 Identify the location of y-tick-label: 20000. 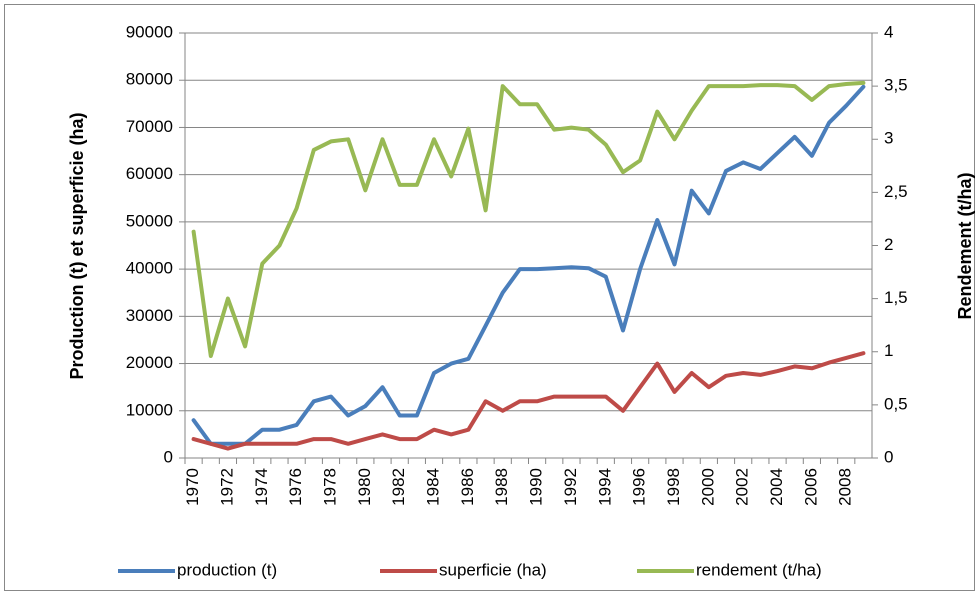
(149, 362).